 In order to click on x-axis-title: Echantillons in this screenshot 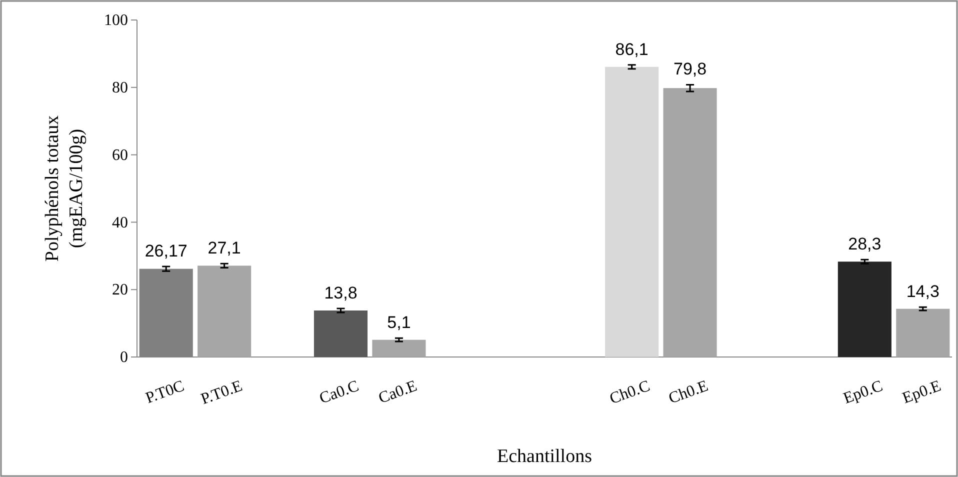, I will do `click(544, 456)`.